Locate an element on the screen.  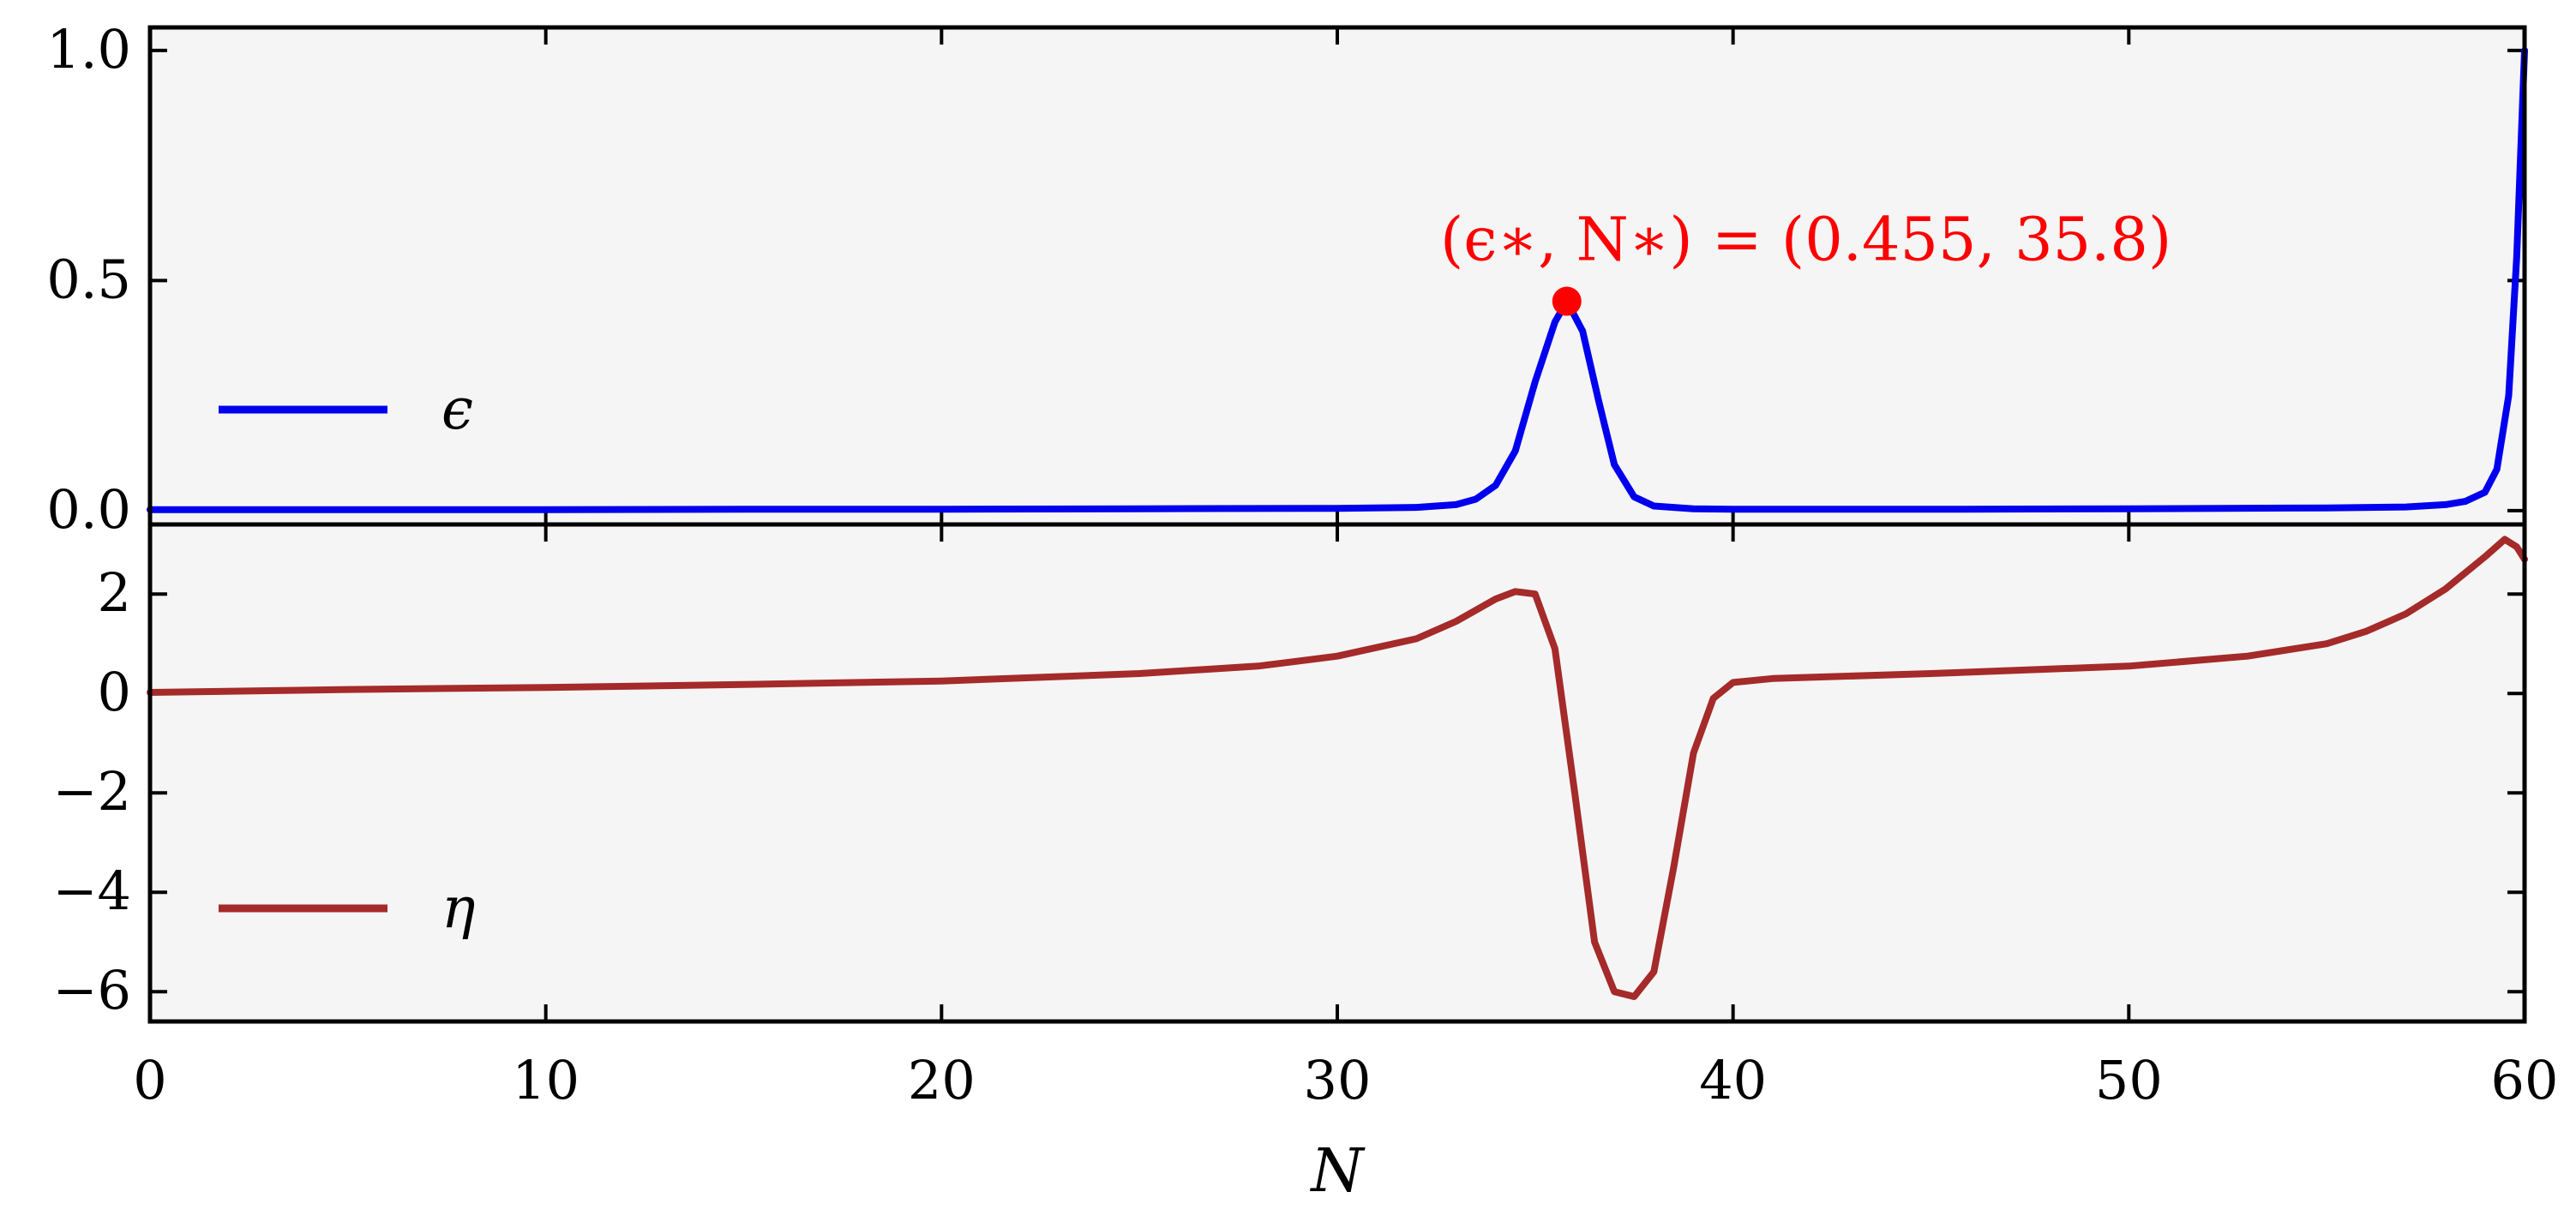
bottom-ytick-label: −4 is located at coordinates (92, 891).